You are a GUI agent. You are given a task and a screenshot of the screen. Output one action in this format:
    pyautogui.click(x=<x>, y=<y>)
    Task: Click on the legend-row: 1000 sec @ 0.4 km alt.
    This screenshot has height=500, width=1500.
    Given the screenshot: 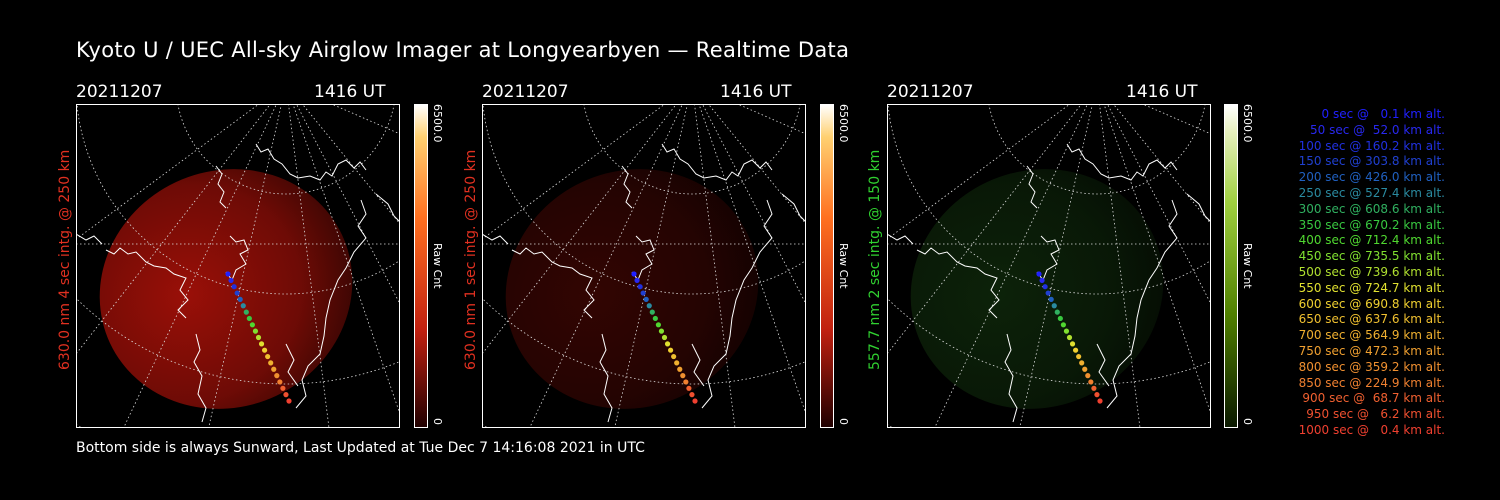 What is the action you would take?
    pyautogui.click(x=1371, y=429)
    